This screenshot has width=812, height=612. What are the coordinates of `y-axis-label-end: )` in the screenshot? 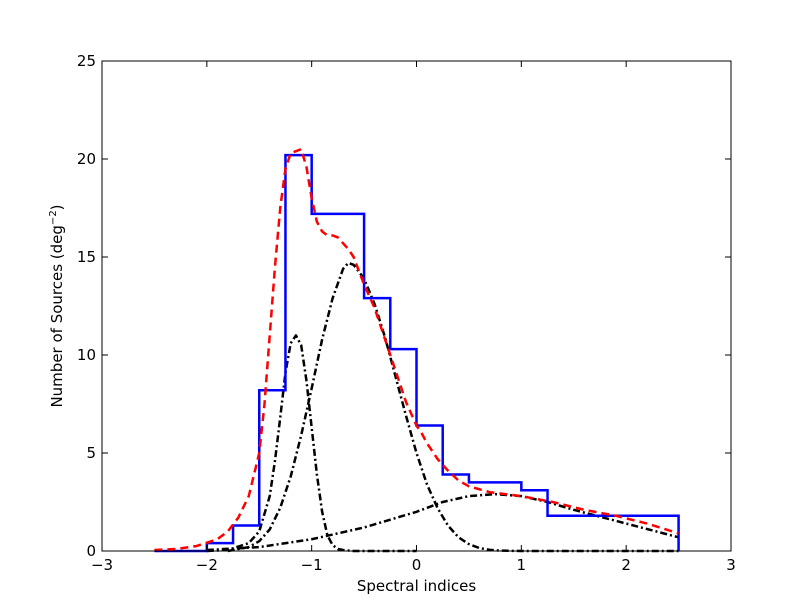 It's located at (57, 207).